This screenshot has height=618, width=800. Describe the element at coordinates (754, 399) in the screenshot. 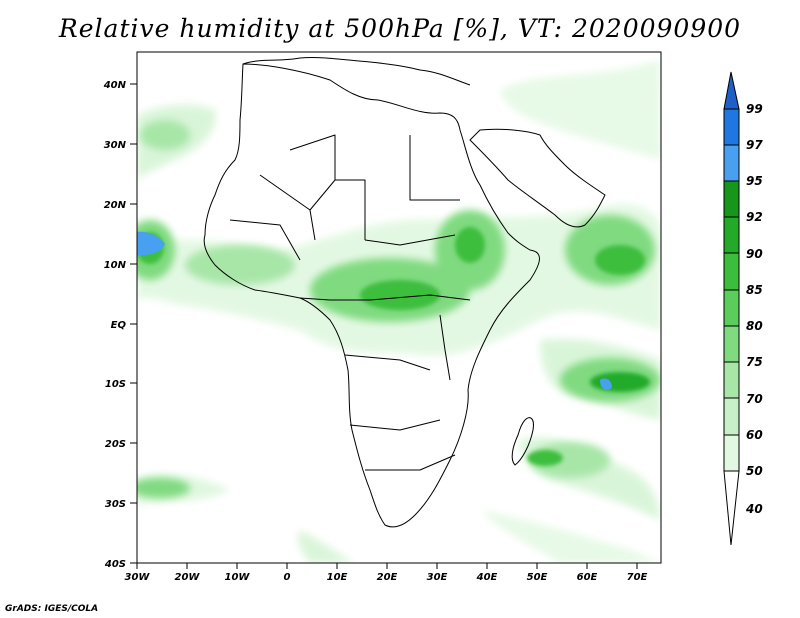

I see `colorbar-label-70: 70` at that location.